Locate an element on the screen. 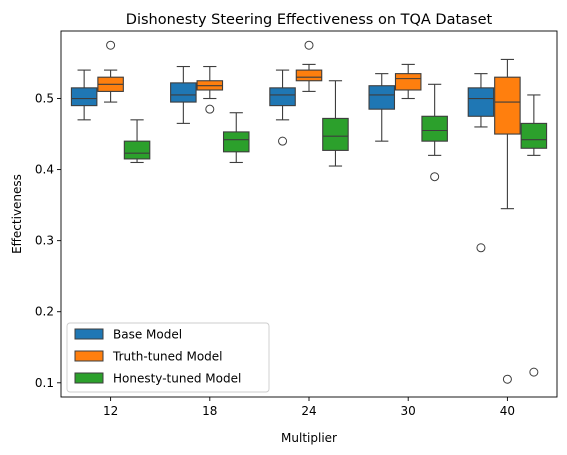 Image resolution: width=567 pixels, height=455 pixels. y-tick-label: 0.2 is located at coordinates (44, 312).